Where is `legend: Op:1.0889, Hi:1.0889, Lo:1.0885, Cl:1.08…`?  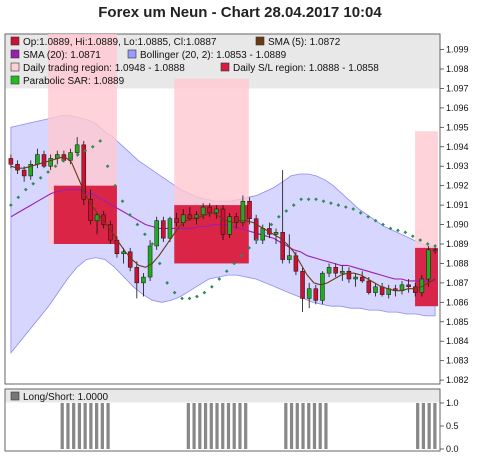
legend: Op:1.0889, Hi:1.0889, Lo:1.0885, Cl:1.08… is located at coordinates (194, 61).